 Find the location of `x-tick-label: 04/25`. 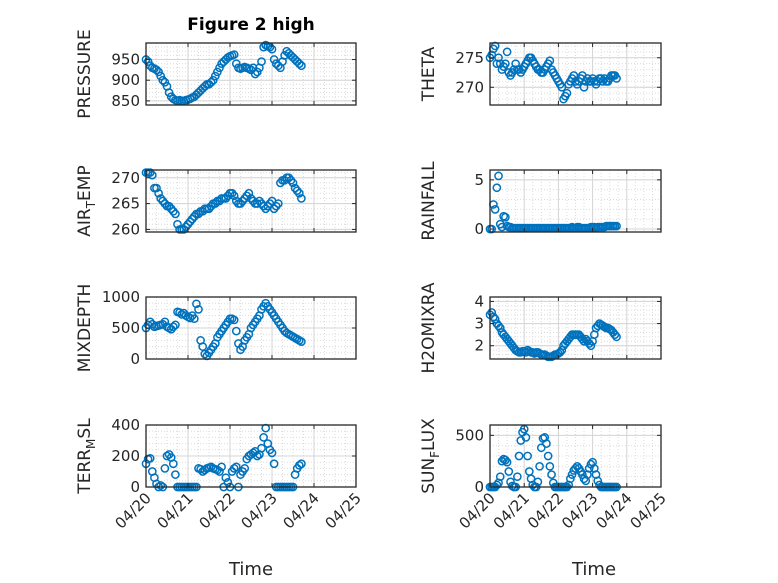

x-tick-label: 04/25 is located at coordinates (343, 510).